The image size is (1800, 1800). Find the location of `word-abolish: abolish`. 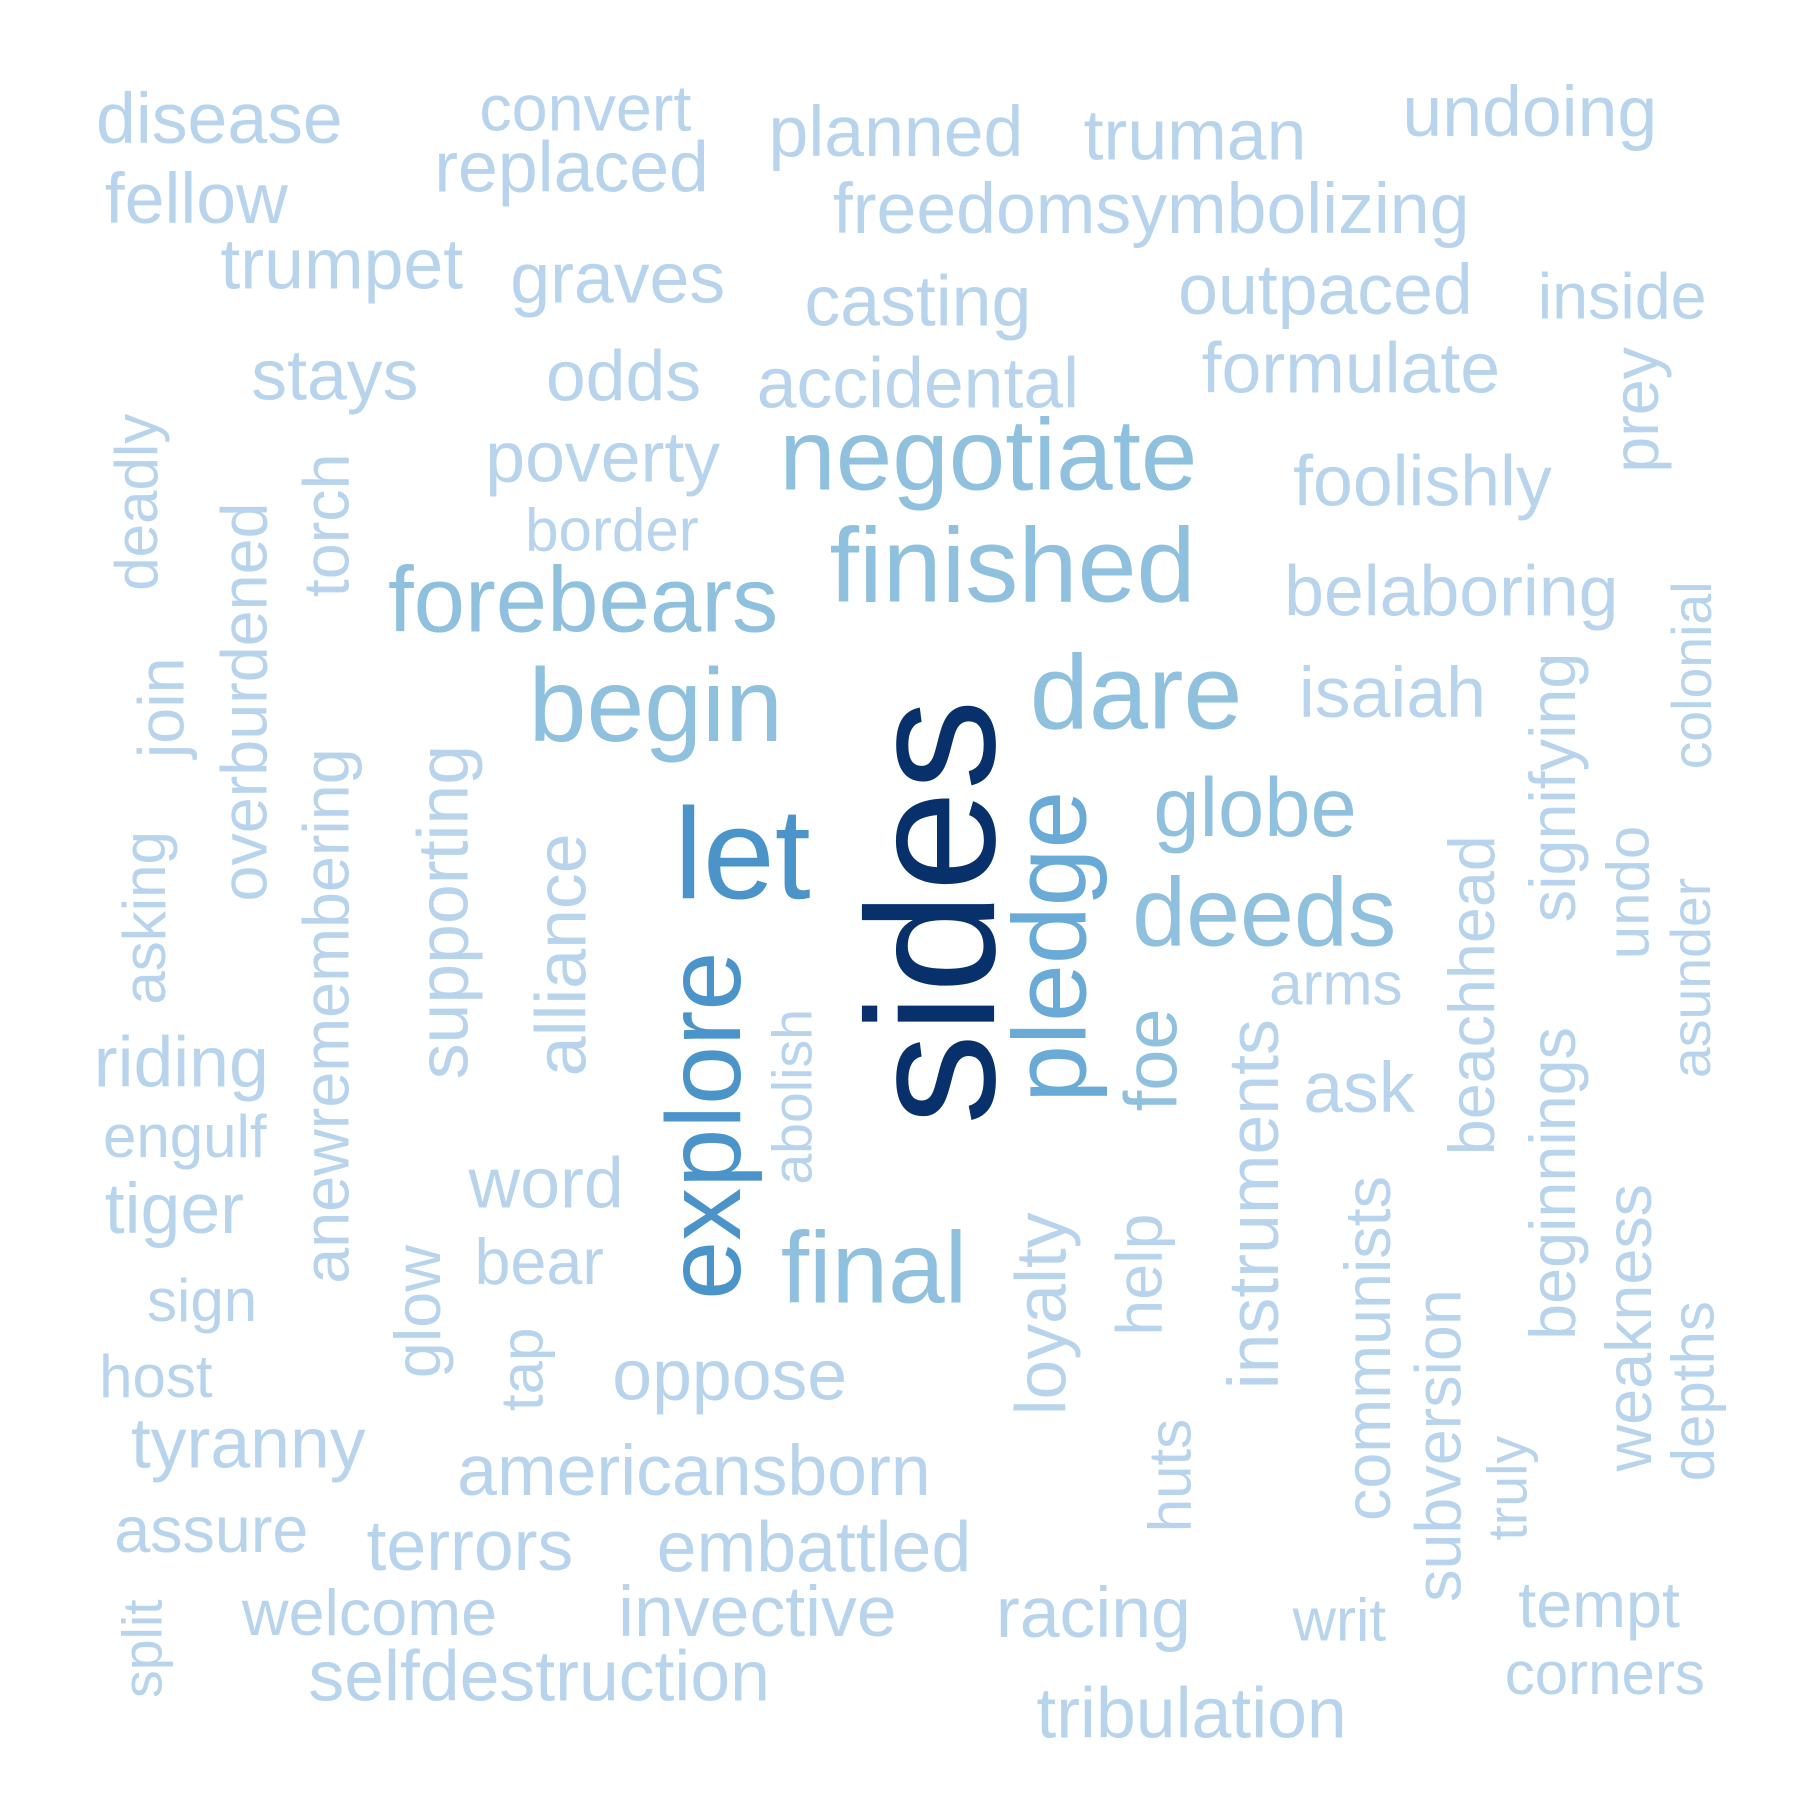

word-abolish: abolish is located at coordinates (794, 1097).